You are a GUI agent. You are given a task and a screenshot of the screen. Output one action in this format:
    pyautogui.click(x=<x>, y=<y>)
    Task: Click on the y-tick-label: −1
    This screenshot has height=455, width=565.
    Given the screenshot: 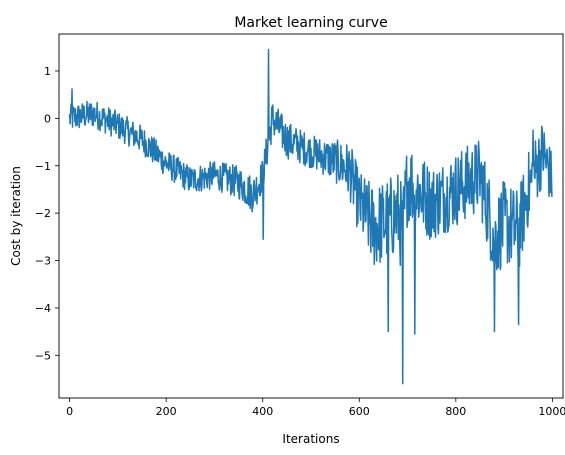 What is the action you would take?
    pyautogui.click(x=43, y=166)
    